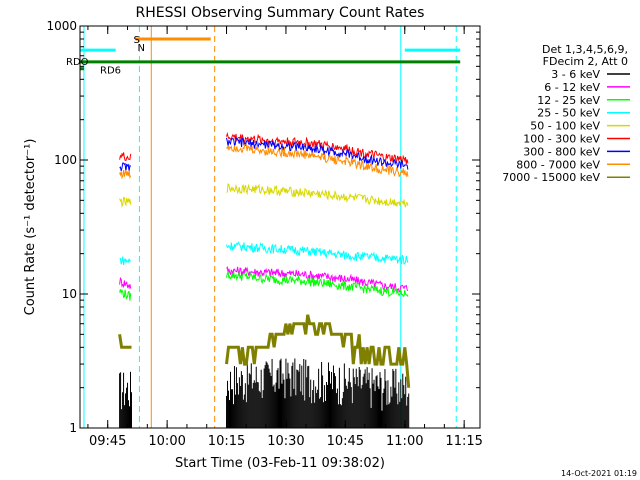 The height and width of the screenshot is (480, 640). Describe the element at coordinates (345, 441) in the screenshot. I see `x-tick-label: 10:45` at that location.